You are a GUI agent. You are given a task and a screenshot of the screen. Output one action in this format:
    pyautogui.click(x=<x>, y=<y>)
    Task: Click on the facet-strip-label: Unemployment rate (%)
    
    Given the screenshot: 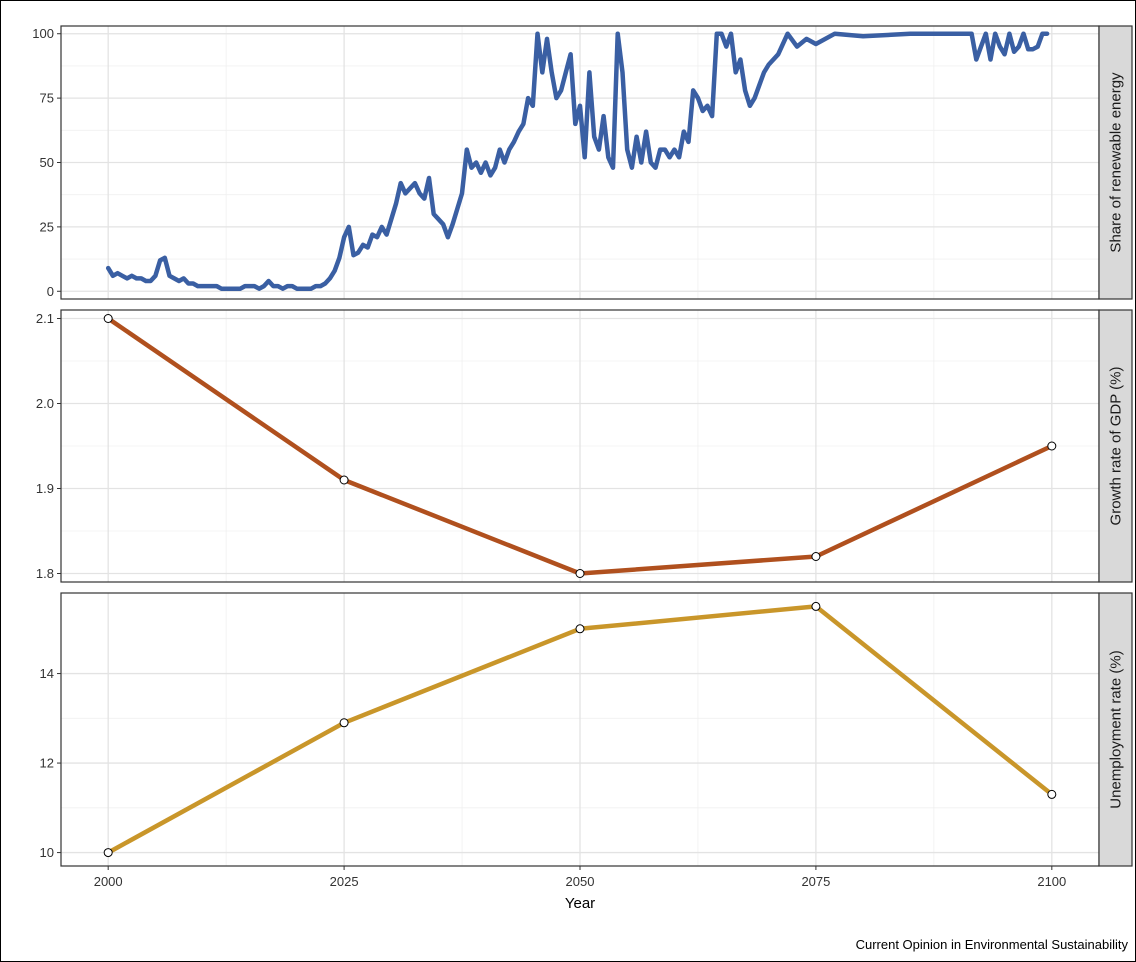 What is the action you would take?
    pyautogui.click(x=1116, y=729)
    